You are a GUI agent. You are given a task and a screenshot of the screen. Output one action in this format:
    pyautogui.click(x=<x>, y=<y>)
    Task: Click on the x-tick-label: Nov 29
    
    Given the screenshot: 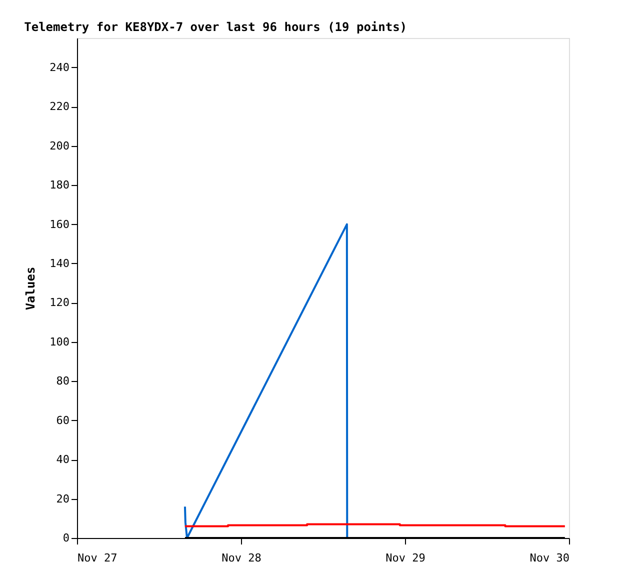 What is the action you would take?
    pyautogui.click(x=406, y=558)
    